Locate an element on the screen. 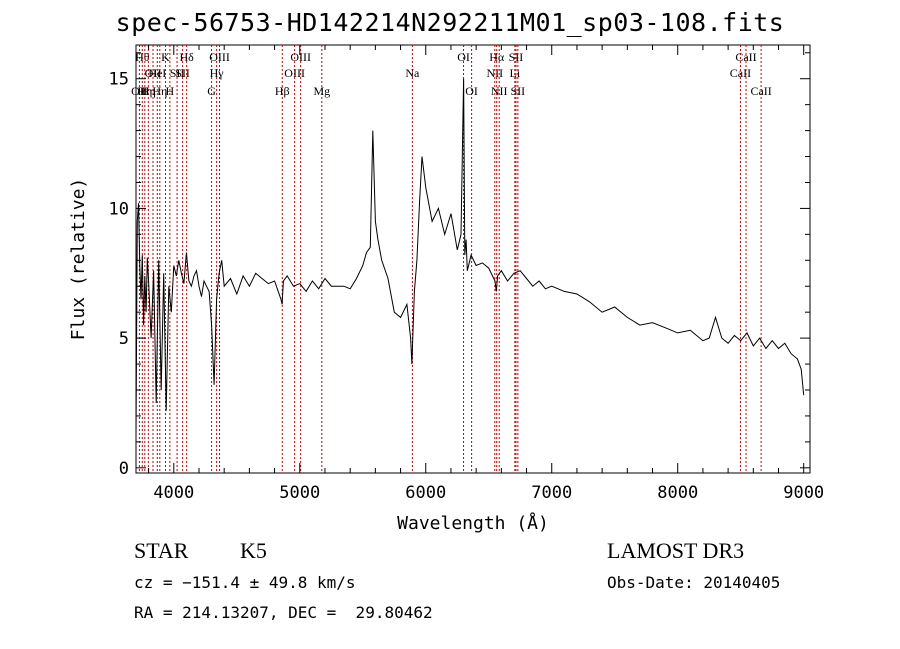 The height and width of the screenshot is (649, 900). y-tick-label: 15 is located at coordinates (119, 80).